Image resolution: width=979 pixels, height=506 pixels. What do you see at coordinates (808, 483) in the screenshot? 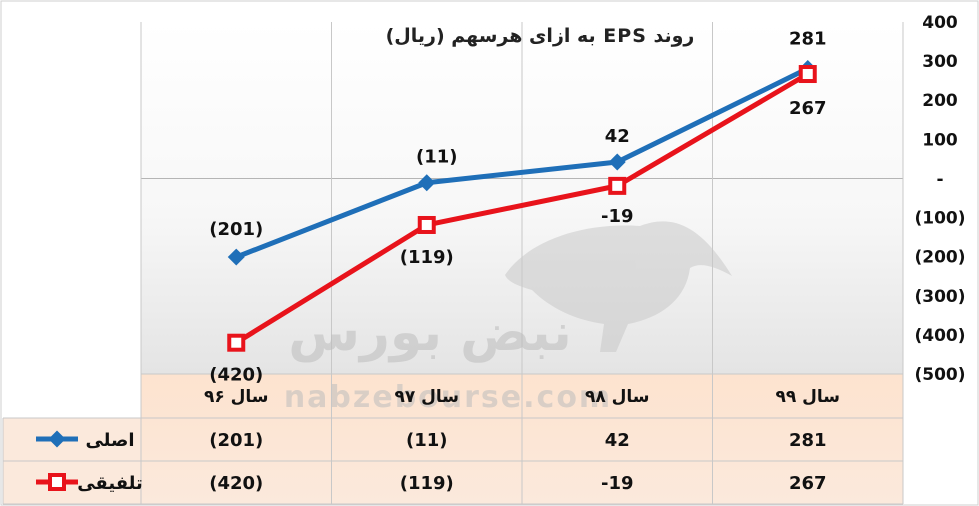
I see `table-cell: 267` at bounding box center [808, 483].